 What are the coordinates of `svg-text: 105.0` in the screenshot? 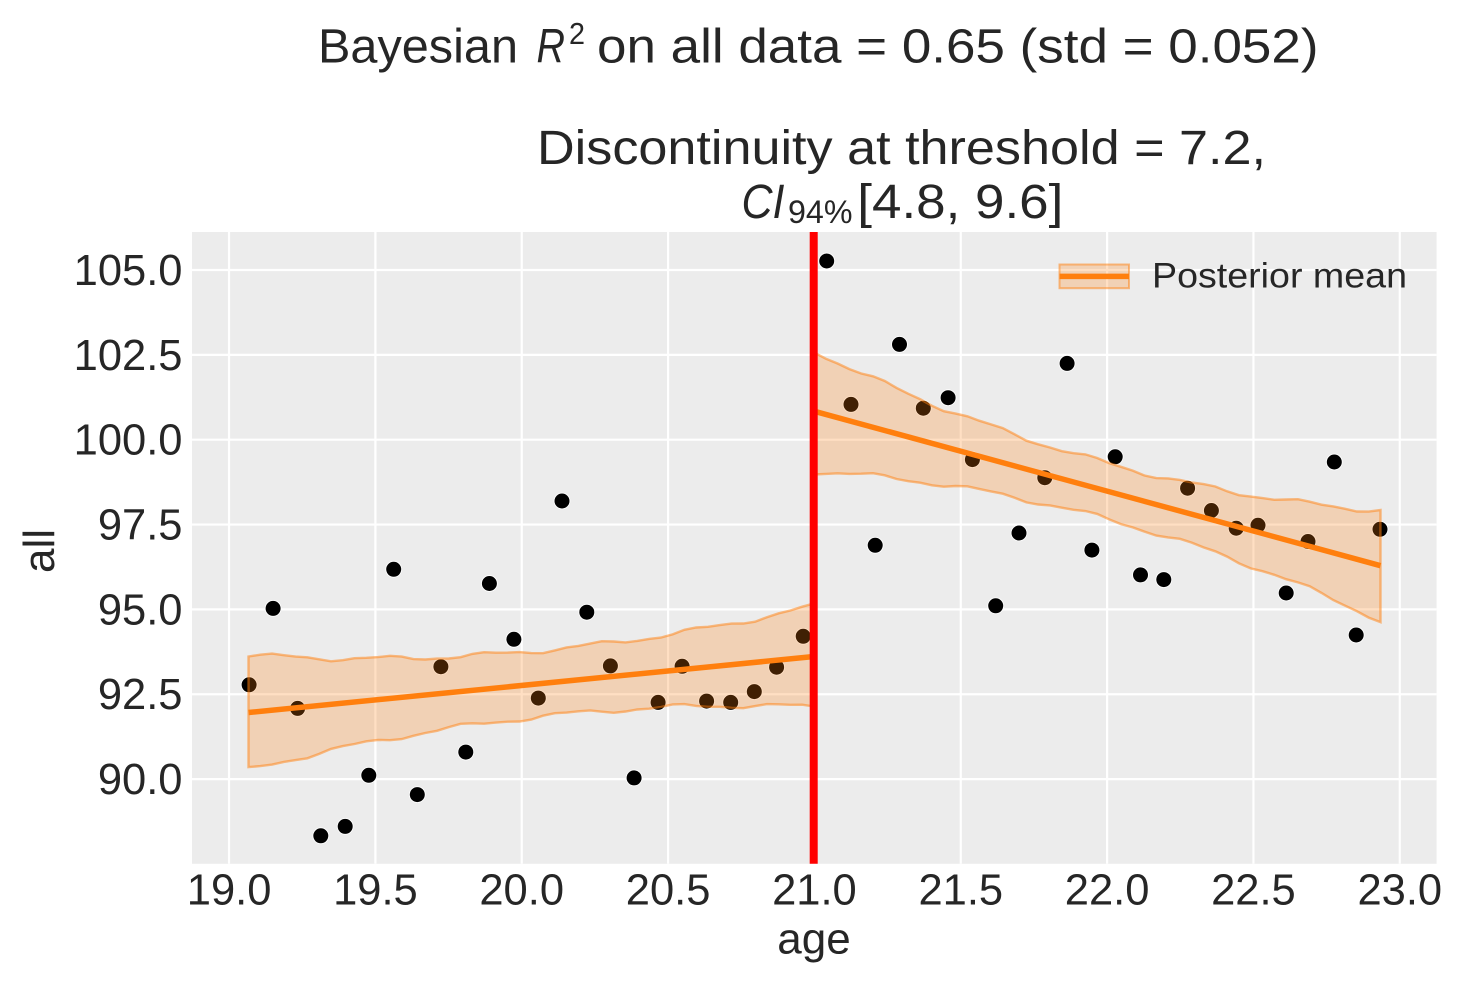 It's located at (128, 271).